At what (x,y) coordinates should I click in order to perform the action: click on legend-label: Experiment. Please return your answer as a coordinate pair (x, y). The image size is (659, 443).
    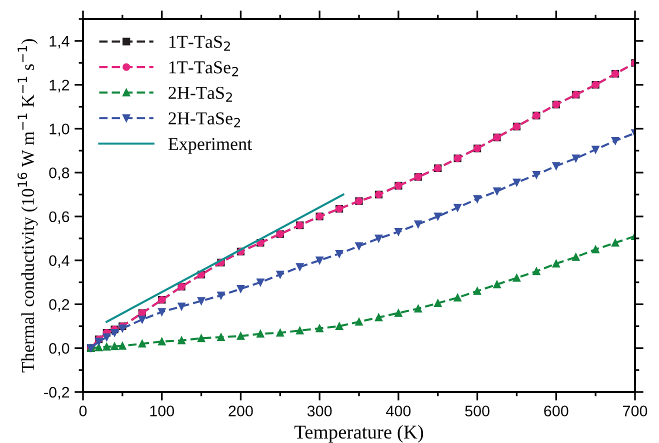
    Looking at the image, I should click on (210, 146).